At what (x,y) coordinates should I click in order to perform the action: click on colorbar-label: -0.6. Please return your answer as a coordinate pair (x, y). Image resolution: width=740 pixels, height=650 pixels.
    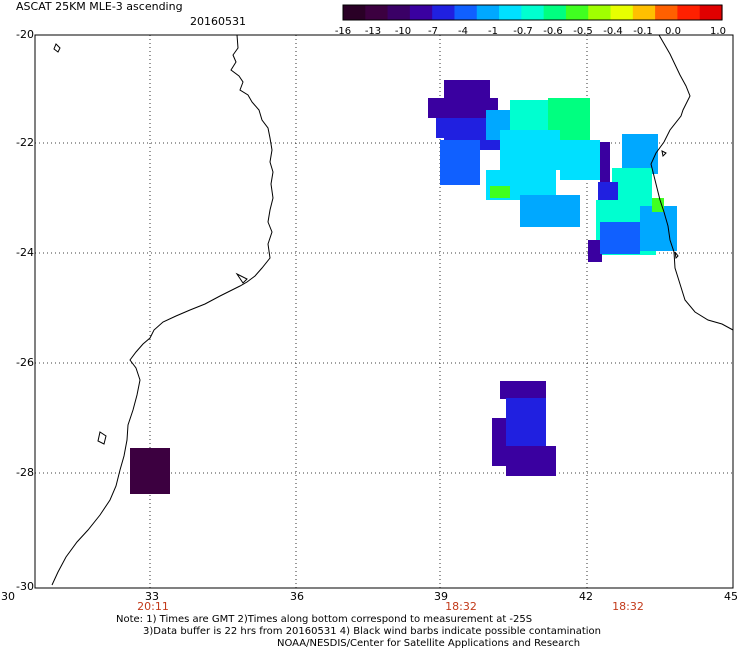
    Looking at the image, I should click on (553, 31).